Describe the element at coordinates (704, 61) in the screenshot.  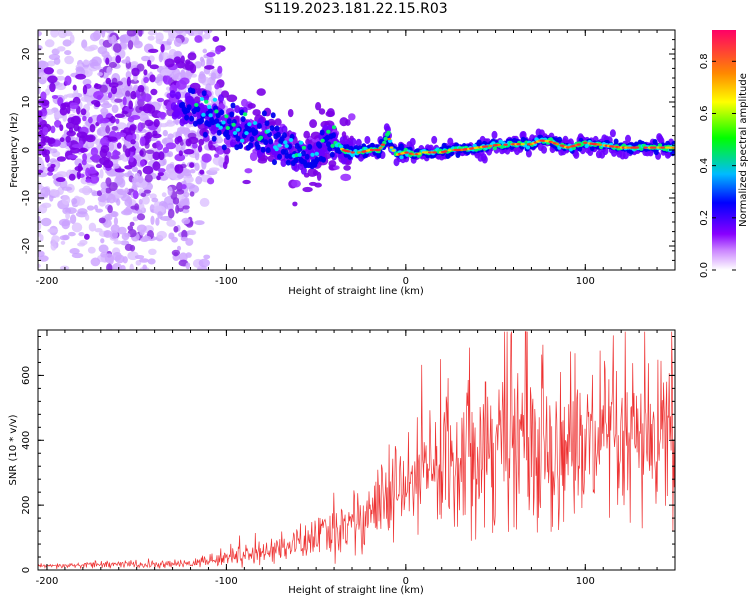
I see `colorbar-tick-label: 0.8` at that location.